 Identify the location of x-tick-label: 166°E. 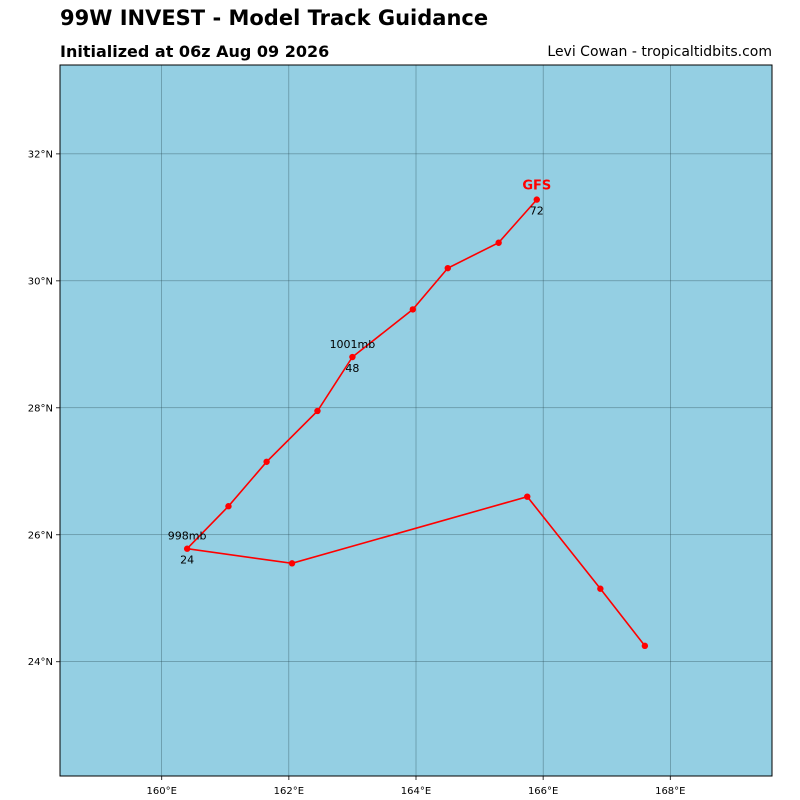
(543, 791).